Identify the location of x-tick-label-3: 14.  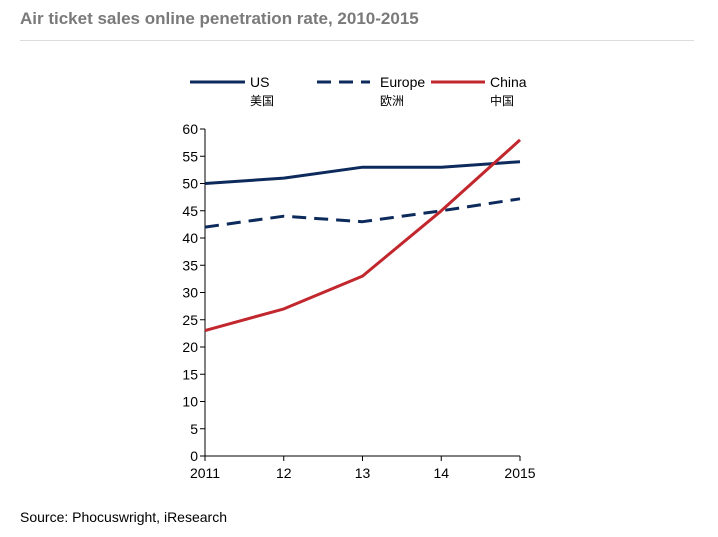
(441, 473).